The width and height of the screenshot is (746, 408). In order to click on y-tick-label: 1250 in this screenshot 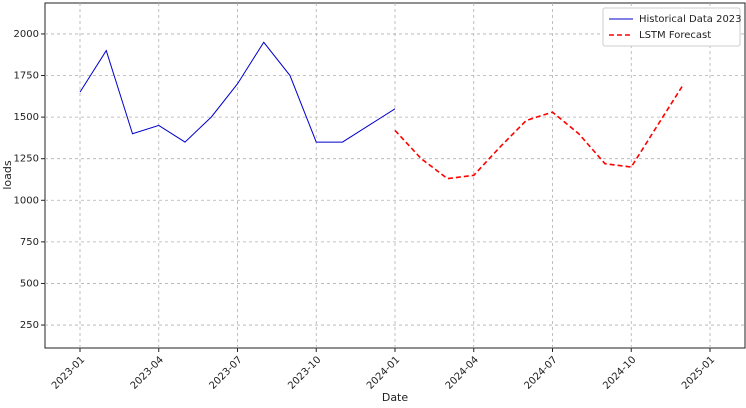, I will do `click(26, 159)`.